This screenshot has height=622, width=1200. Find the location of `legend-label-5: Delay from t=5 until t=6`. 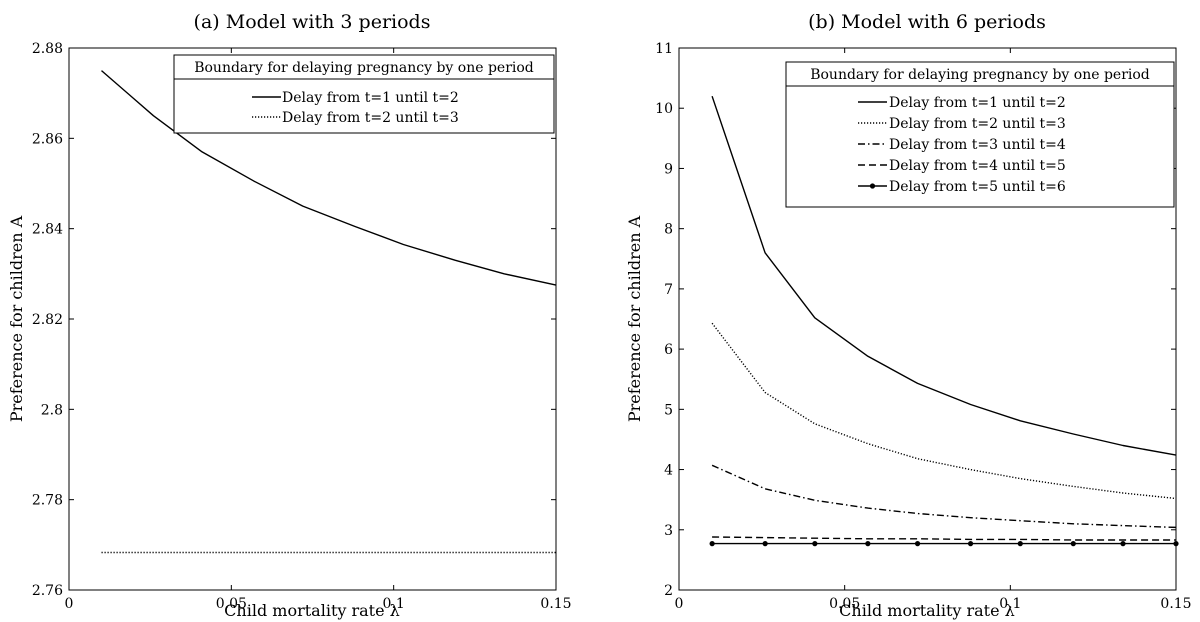

legend-label-5: Delay from t=5 until t=6 is located at coordinates (977, 187).